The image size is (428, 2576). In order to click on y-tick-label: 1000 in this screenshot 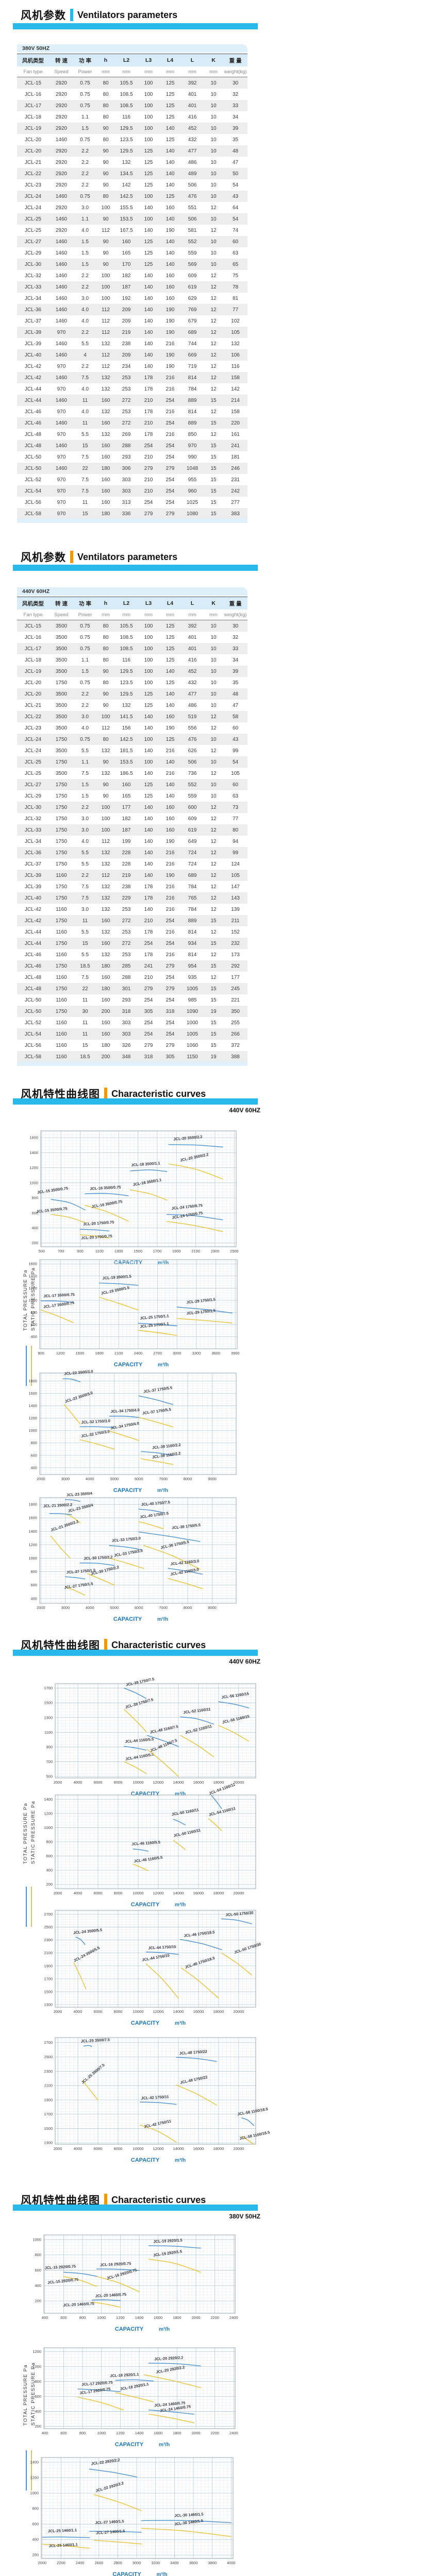, I will do `click(49, 1827)`.